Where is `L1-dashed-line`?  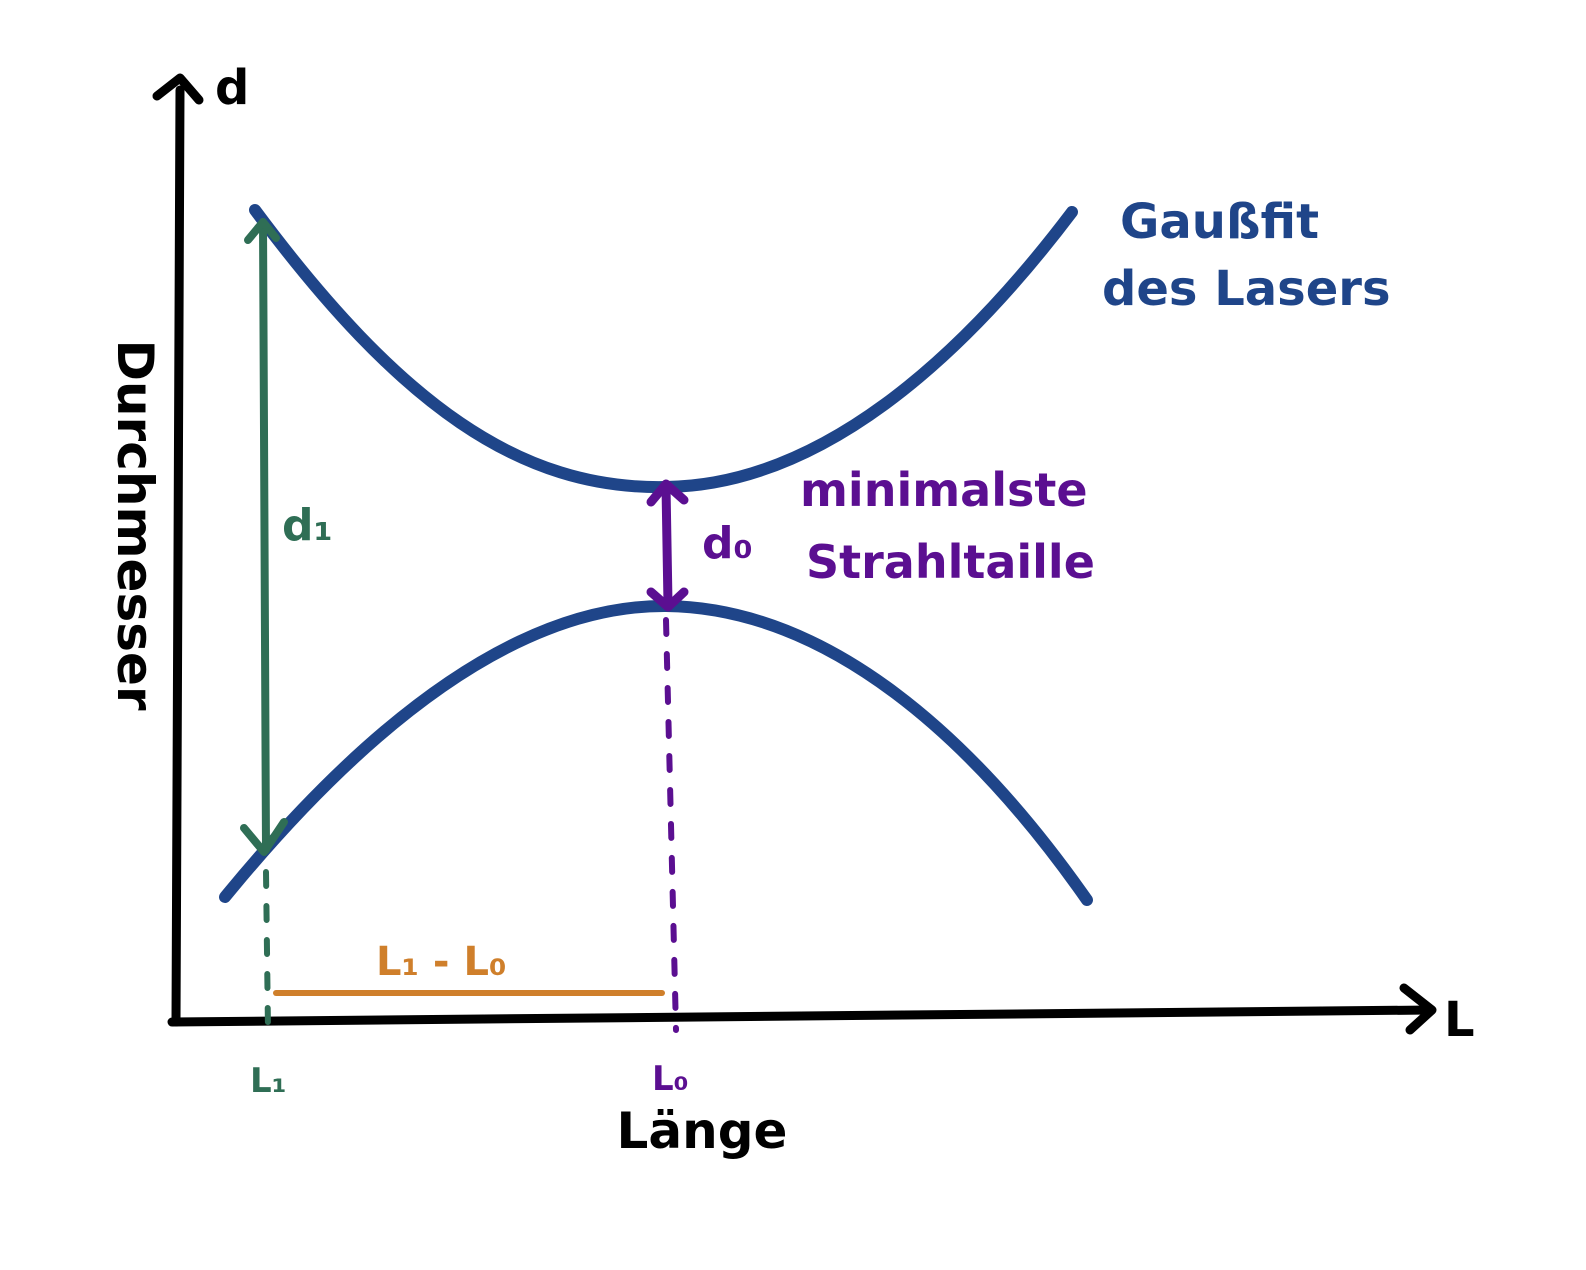
L1-dashed-line is located at coordinates (267, 951).